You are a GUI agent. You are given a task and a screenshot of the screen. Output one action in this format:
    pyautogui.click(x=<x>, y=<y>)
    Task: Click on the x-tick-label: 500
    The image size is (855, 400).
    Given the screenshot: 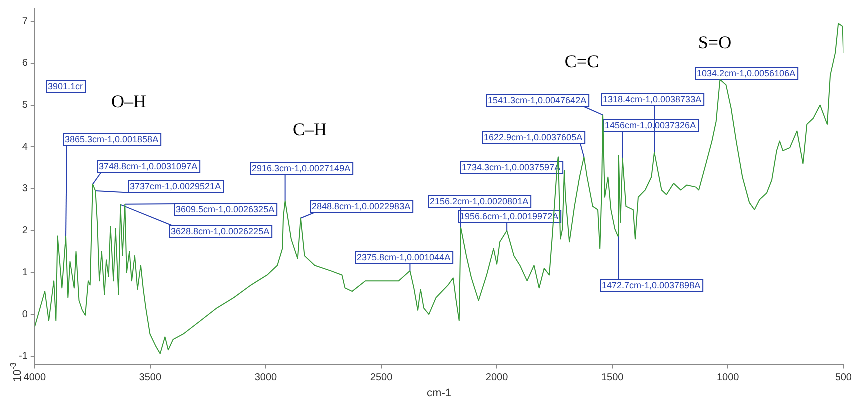 What is the action you would take?
    pyautogui.click(x=843, y=378)
    